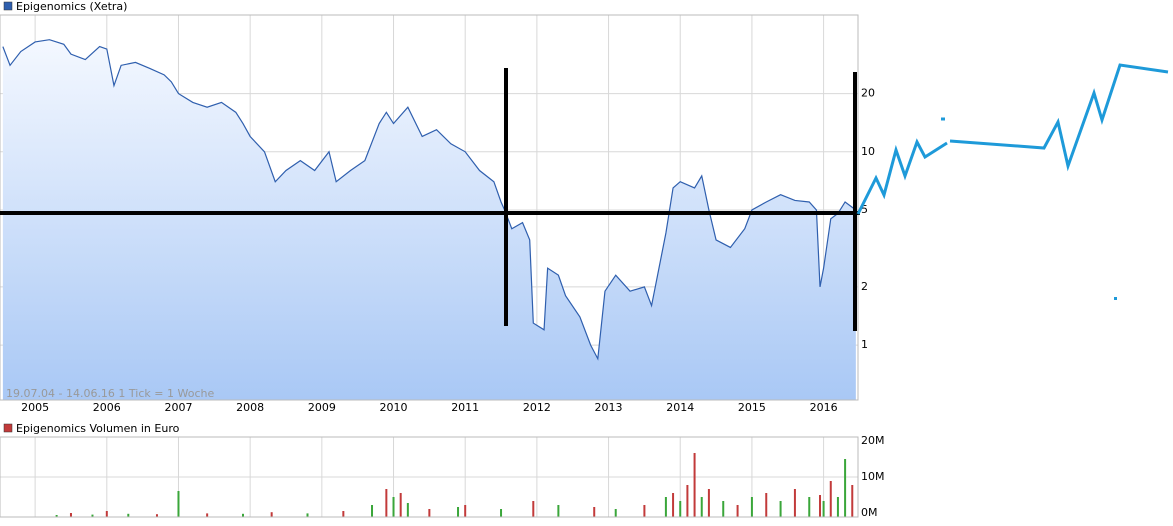 Image resolution: width=1173 pixels, height=526 pixels. I want to click on y-tick-label: 20, so click(868, 93).